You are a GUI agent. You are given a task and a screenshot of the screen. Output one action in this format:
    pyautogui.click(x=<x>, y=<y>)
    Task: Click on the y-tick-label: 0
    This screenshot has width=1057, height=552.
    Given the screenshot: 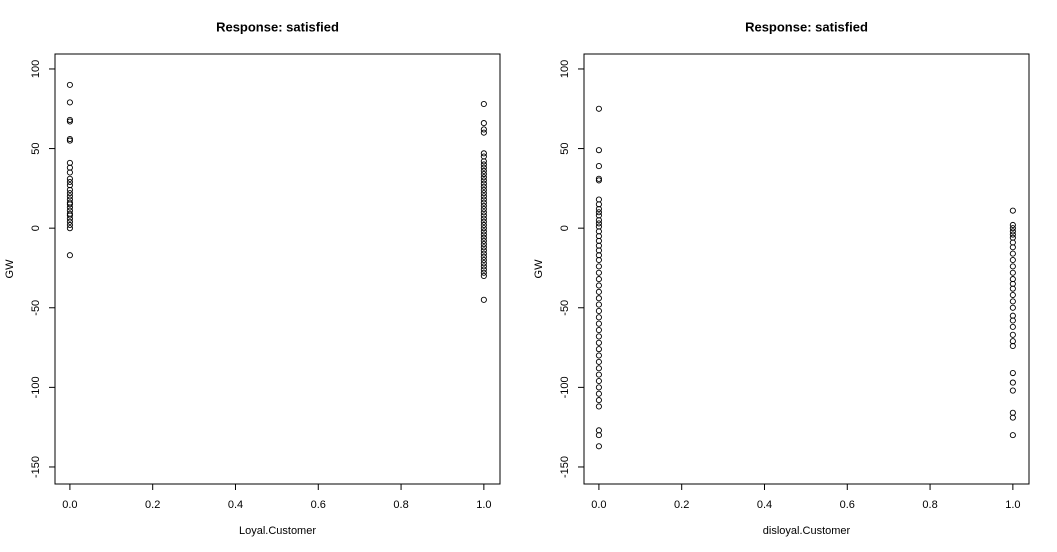 What is the action you would take?
    pyautogui.click(x=565, y=228)
    